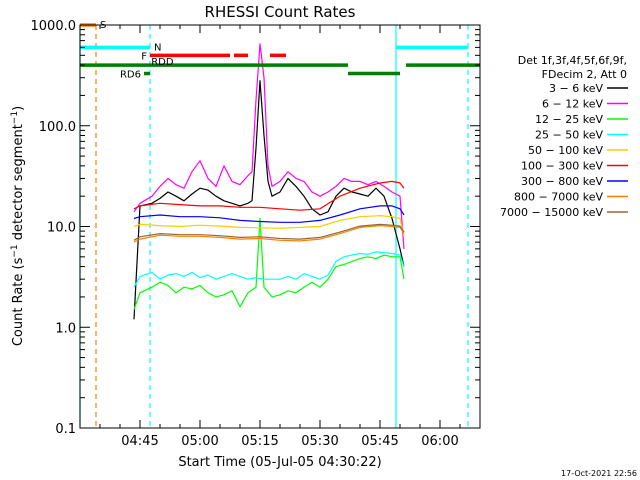  I want to click on x-tick-label-3: 05:30, so click(319, 441).